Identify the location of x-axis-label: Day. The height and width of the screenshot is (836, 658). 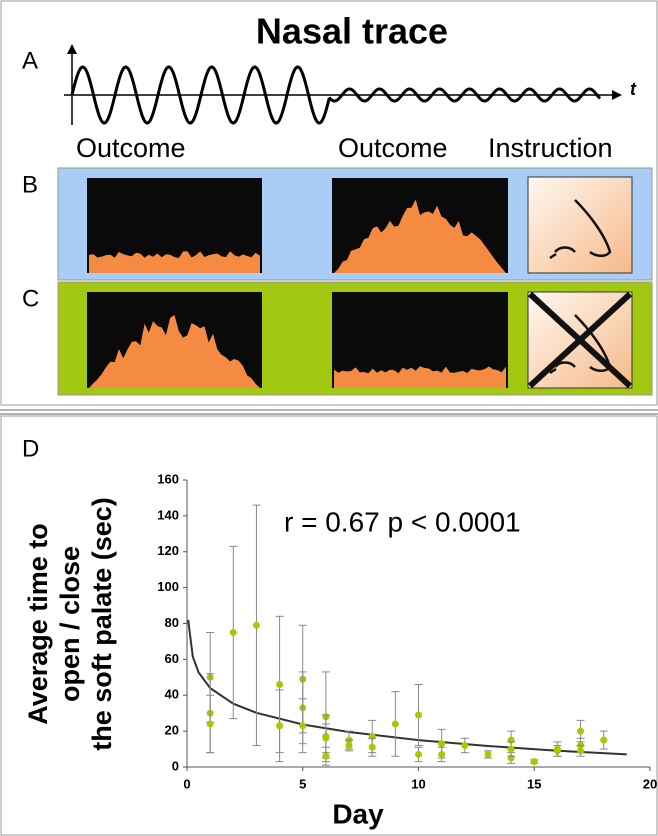
(358, 813).